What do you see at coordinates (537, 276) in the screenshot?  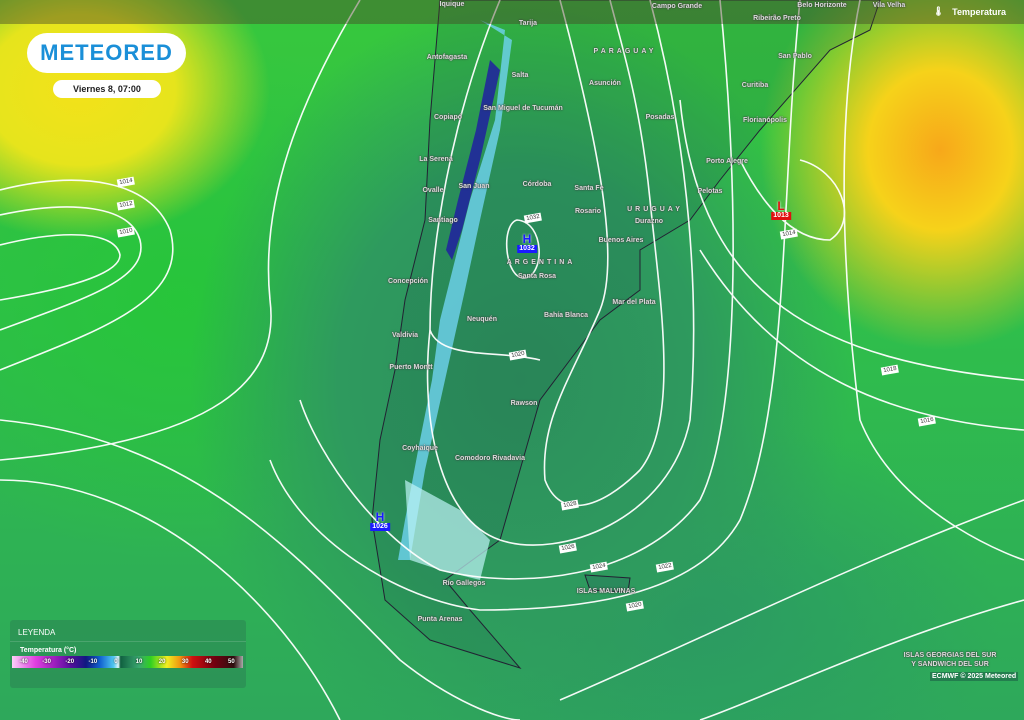 I see `city-label: Santa Rosa` at bounding box center [537, 276].